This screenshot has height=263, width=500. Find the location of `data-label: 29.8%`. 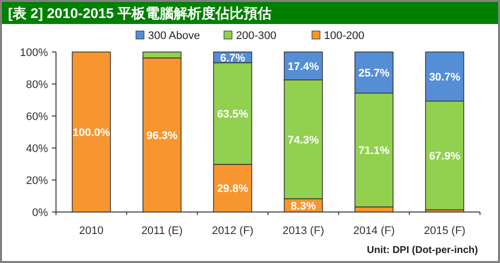

data-label: 29.8% is located at coordinates (232, 189).